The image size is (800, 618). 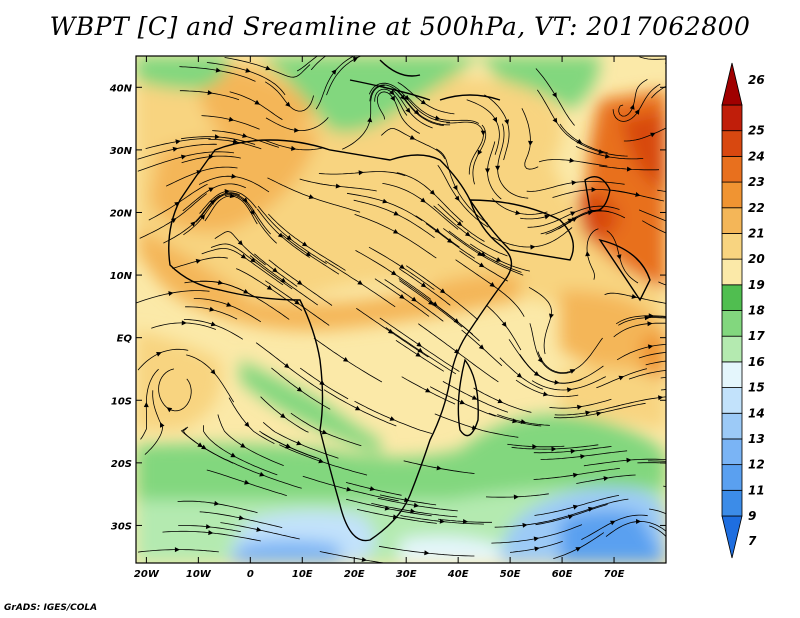 What do you see at coordinates (458, 574) in the screenshot?
I see `lon-tick-label: 40E` at bounding box center [458, 574].